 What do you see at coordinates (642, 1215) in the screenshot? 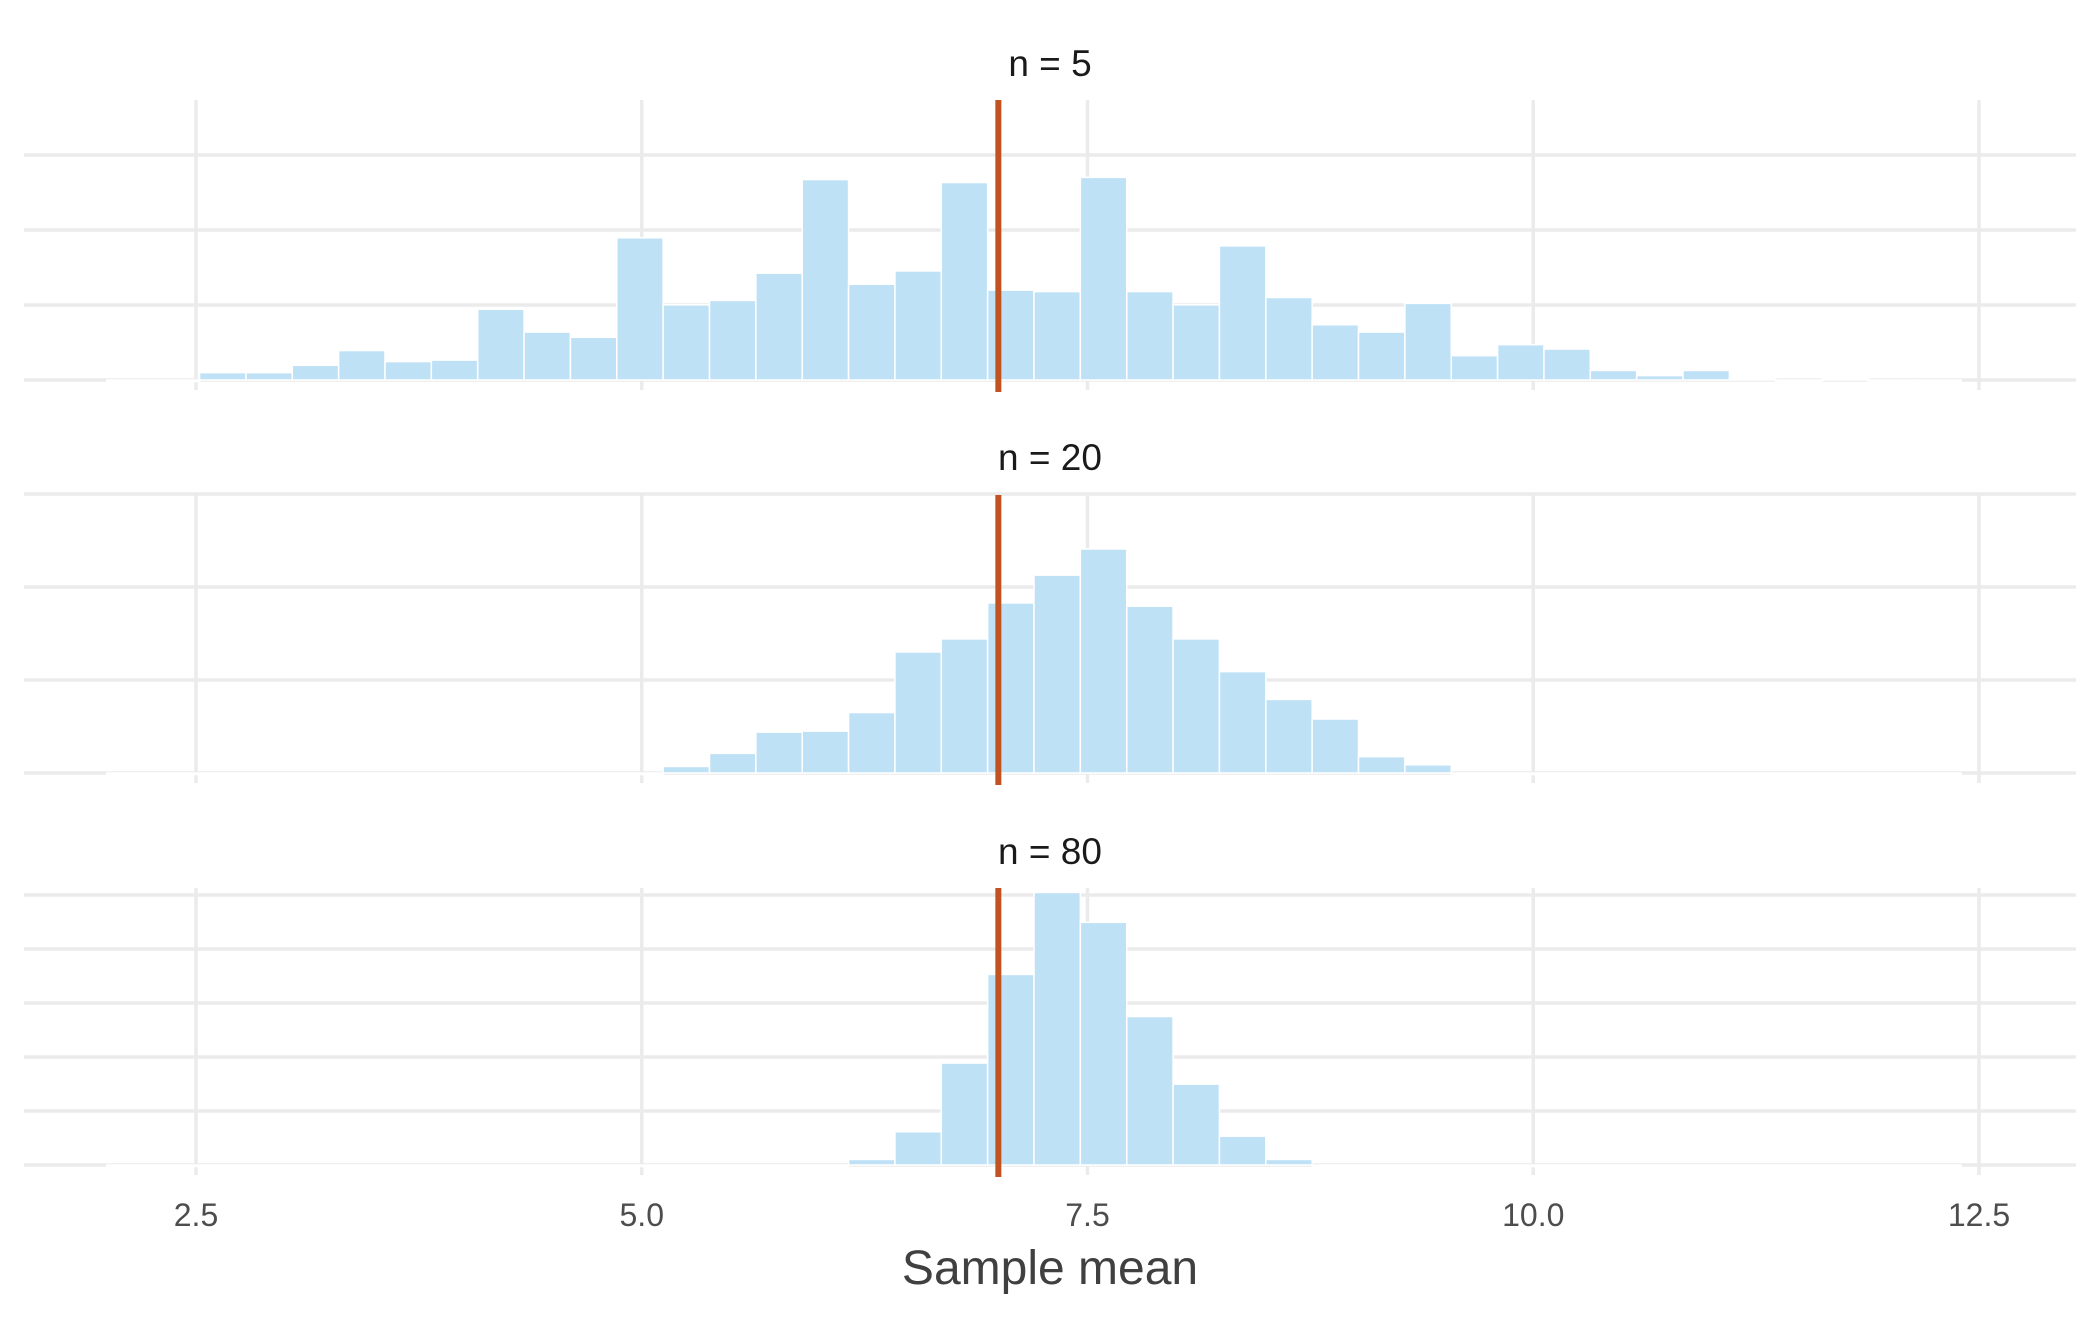
I see `x-tick-label: 5.0` at bounding box center [642, 1215].